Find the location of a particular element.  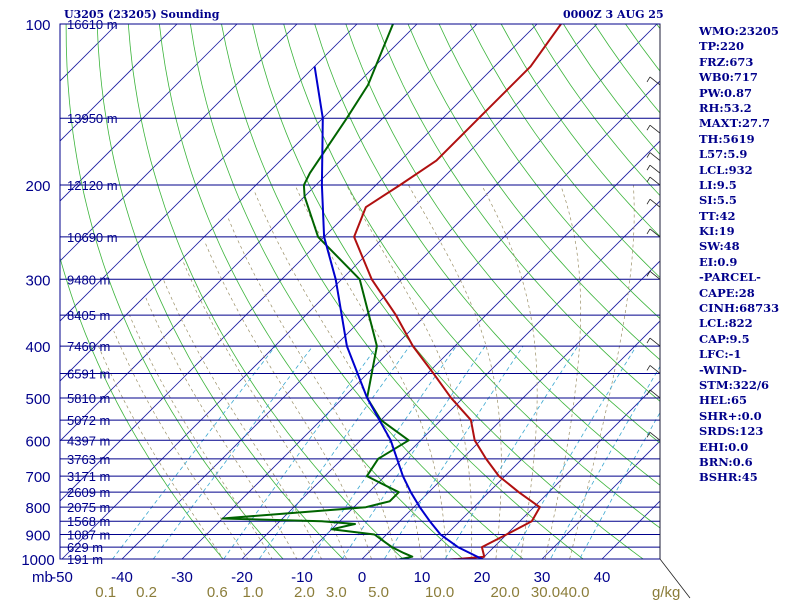

height-label: 4397 m is located at coordinates (88, 440).